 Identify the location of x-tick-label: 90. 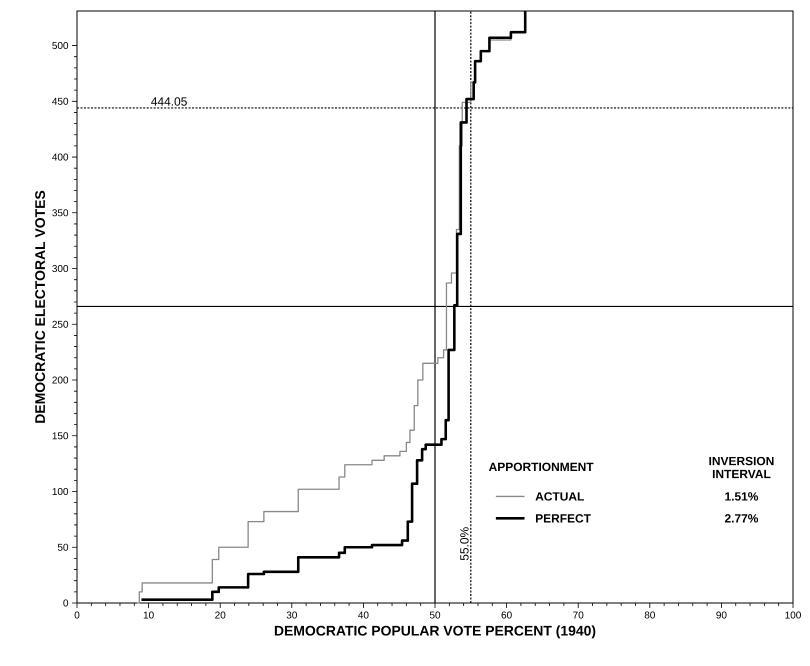
(721, 615).